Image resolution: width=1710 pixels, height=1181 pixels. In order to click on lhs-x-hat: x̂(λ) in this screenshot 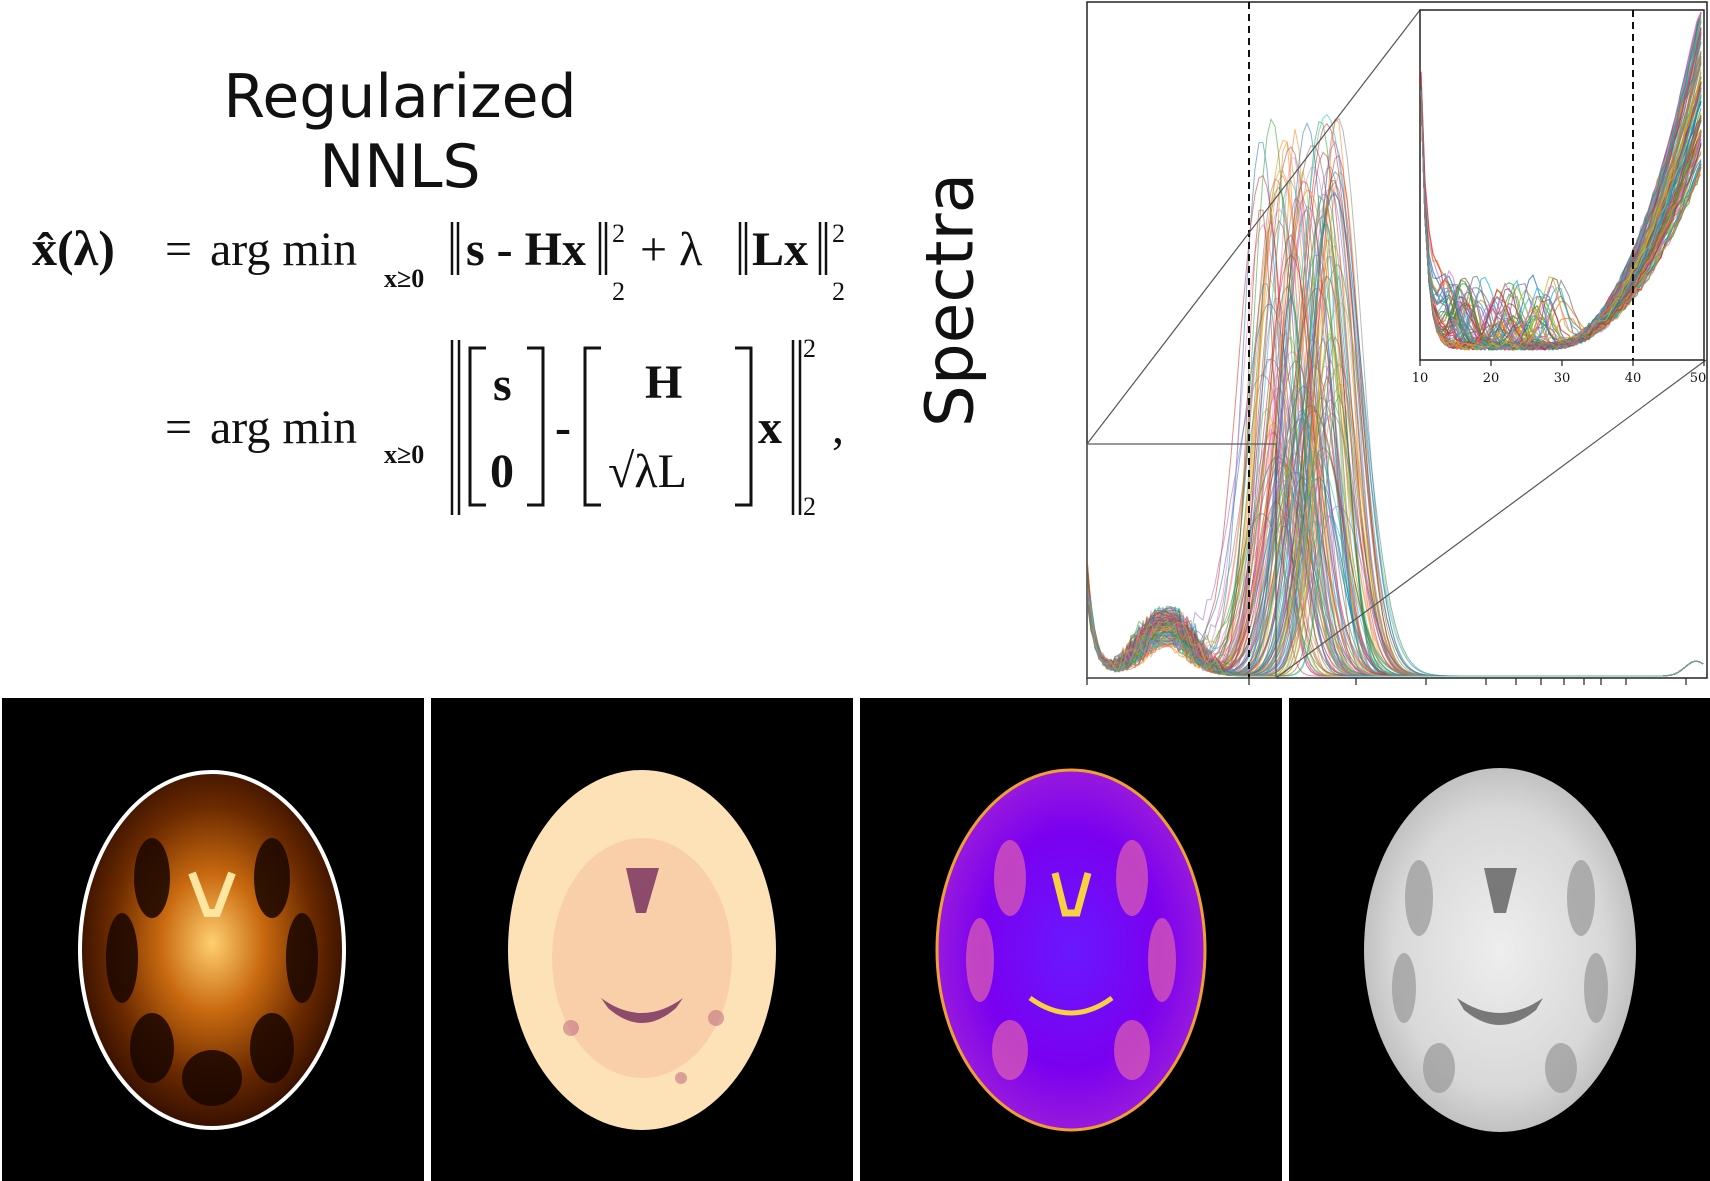, I will do `click(73, 248)`.